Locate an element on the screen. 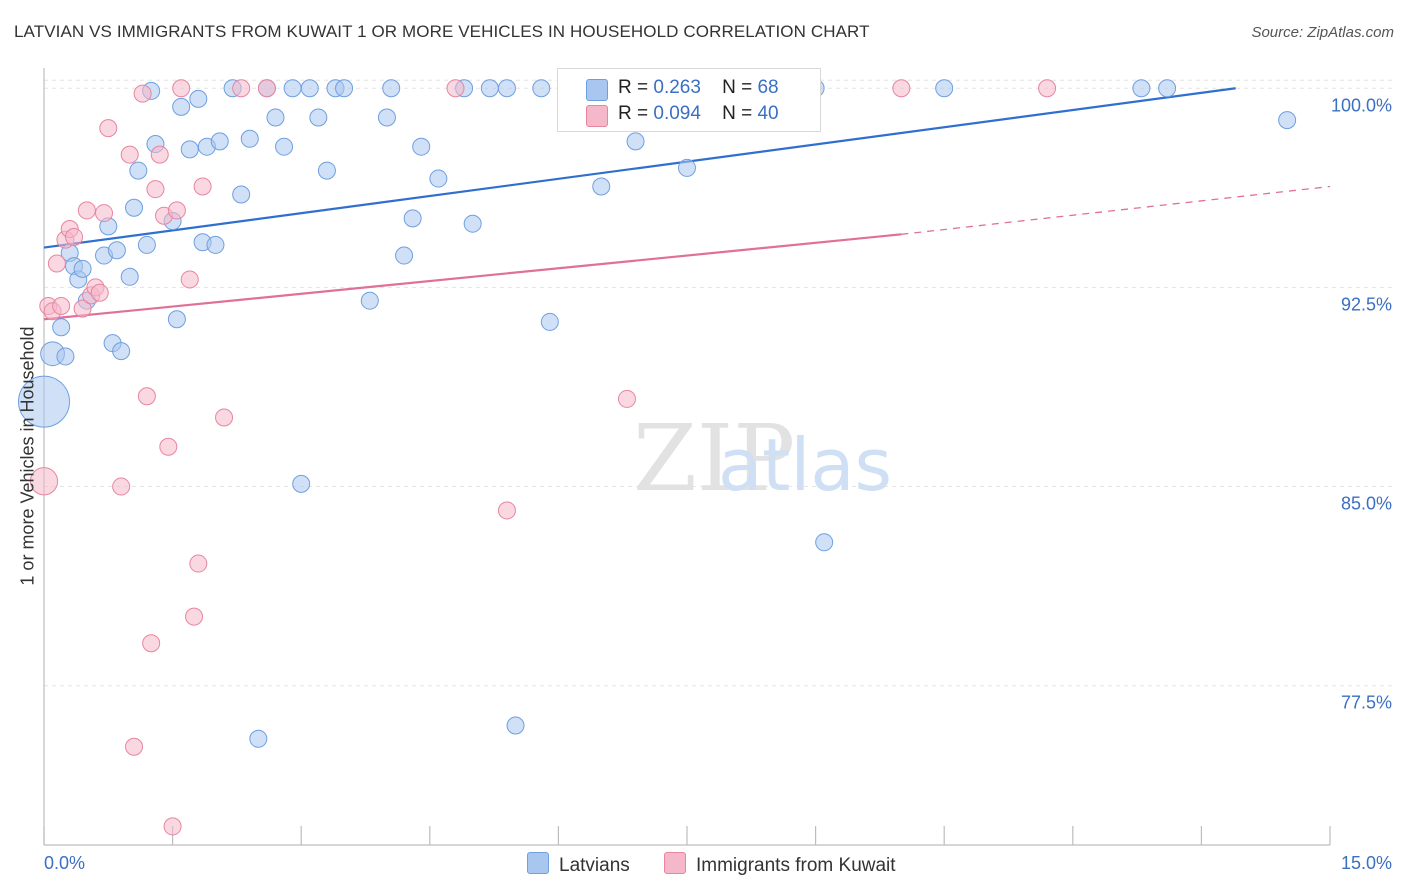  x-tick-label: 15.0% is located at coordinates (1366, 863).